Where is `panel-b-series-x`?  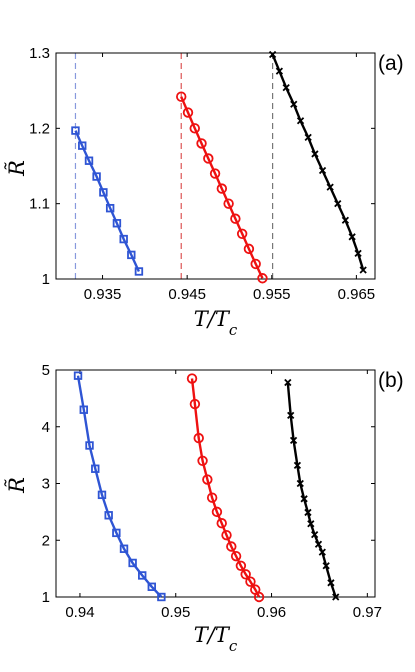 panel-b-series-x is located at coordinates (312, 489).